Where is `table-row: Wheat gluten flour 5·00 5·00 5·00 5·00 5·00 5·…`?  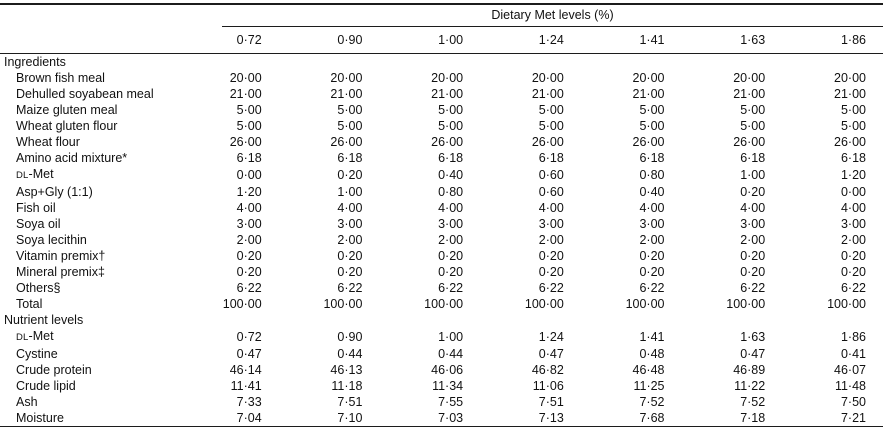 table-row: Wheat gluten flour 5·00 5·00 5·00 5·00 5·00 5·… is located at coordinates (441, 126).